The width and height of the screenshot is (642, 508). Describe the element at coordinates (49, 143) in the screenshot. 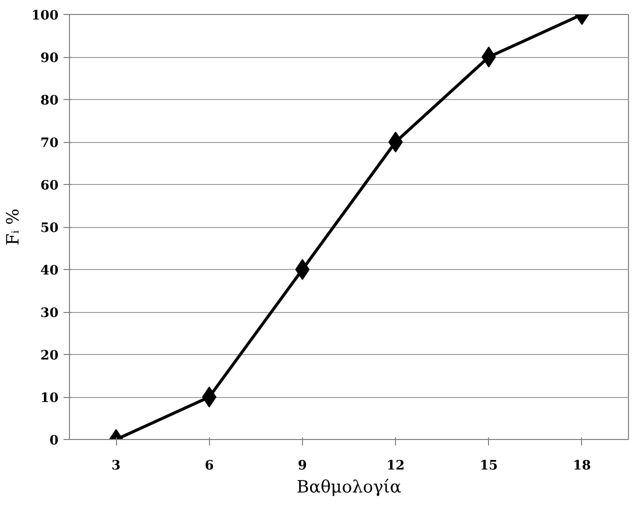

I see `y-tick-label: 70` at that location.